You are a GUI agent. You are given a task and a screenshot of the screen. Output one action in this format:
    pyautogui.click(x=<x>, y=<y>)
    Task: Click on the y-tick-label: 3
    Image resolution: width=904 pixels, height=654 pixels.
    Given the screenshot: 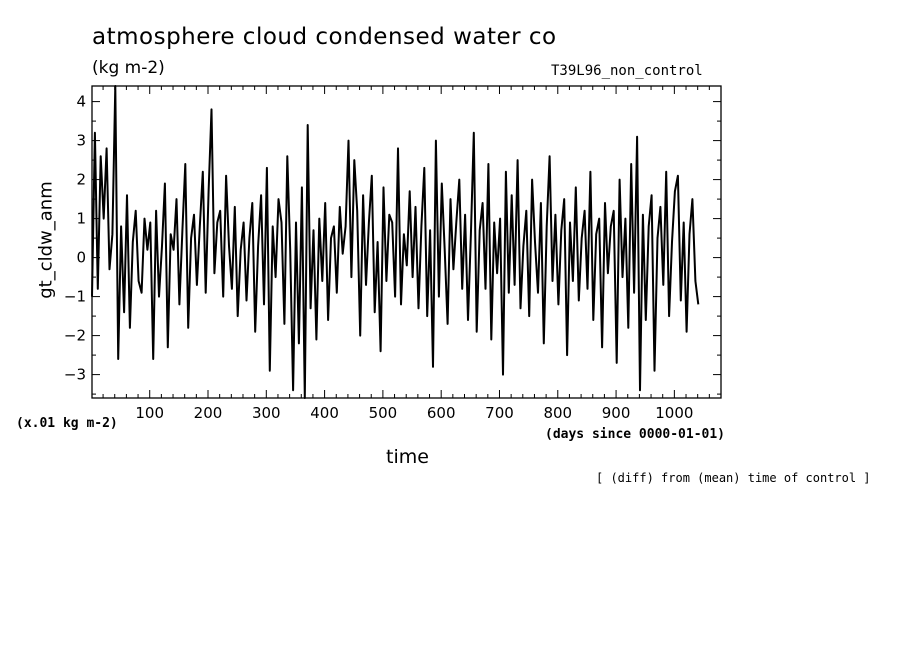 What is the action you would take?
    pyautogui.click(x=81, y=141)
    